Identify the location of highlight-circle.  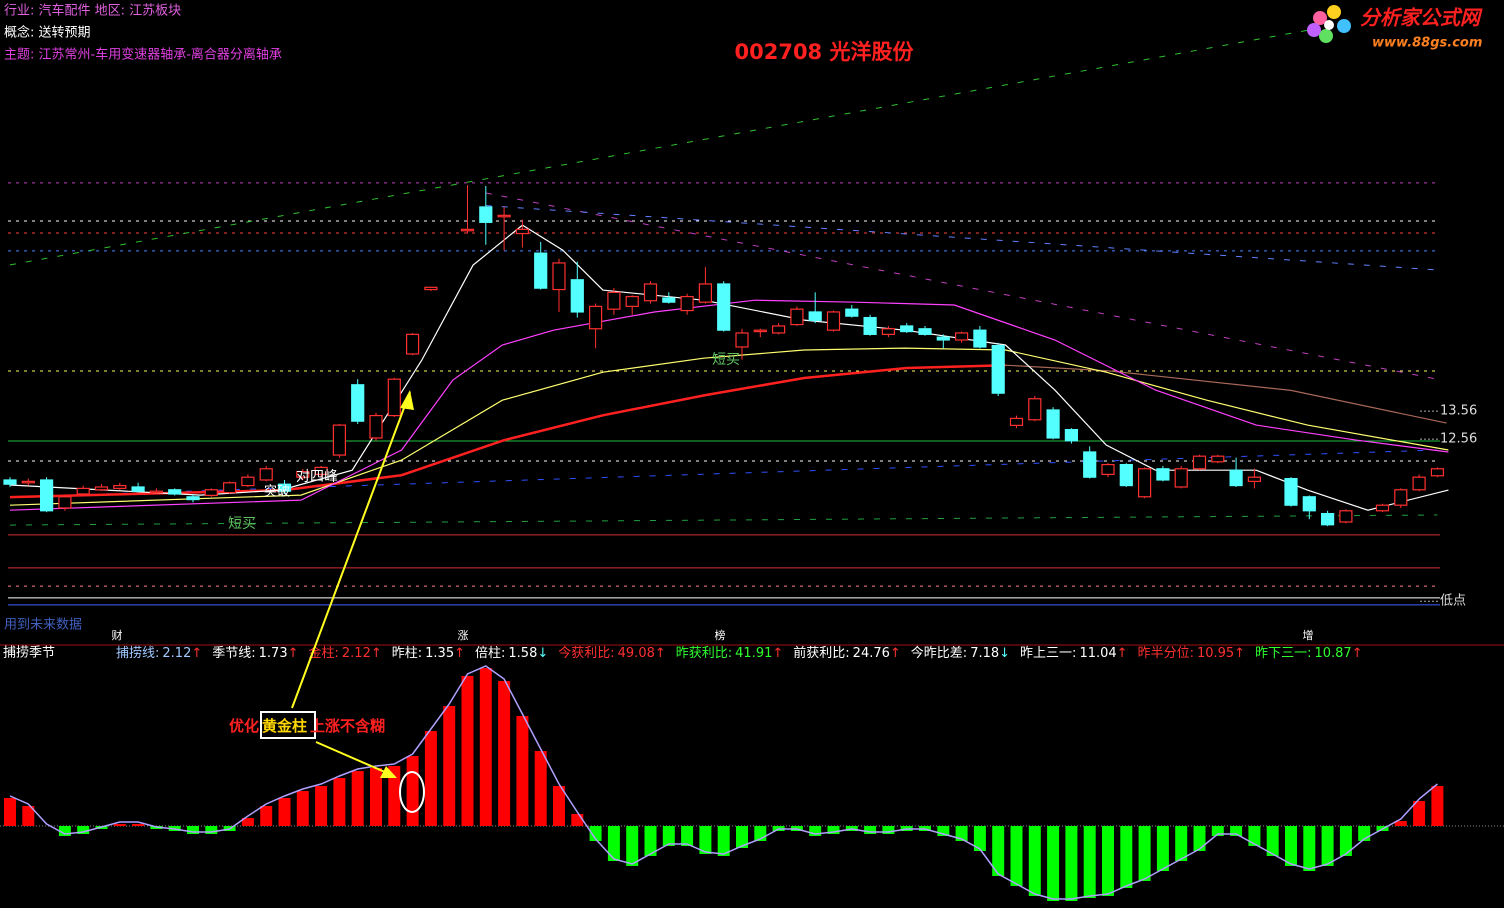
(412, 792).